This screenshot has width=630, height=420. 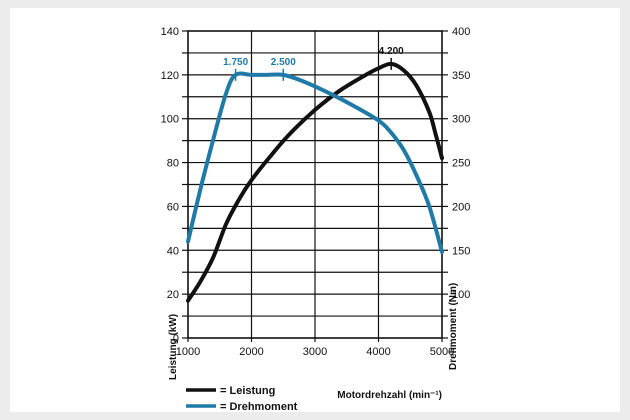 What do you see at coordinates (461, 207) in the screenshot?
I see `right-tick-label: 200` at bounding box center [461, 207].